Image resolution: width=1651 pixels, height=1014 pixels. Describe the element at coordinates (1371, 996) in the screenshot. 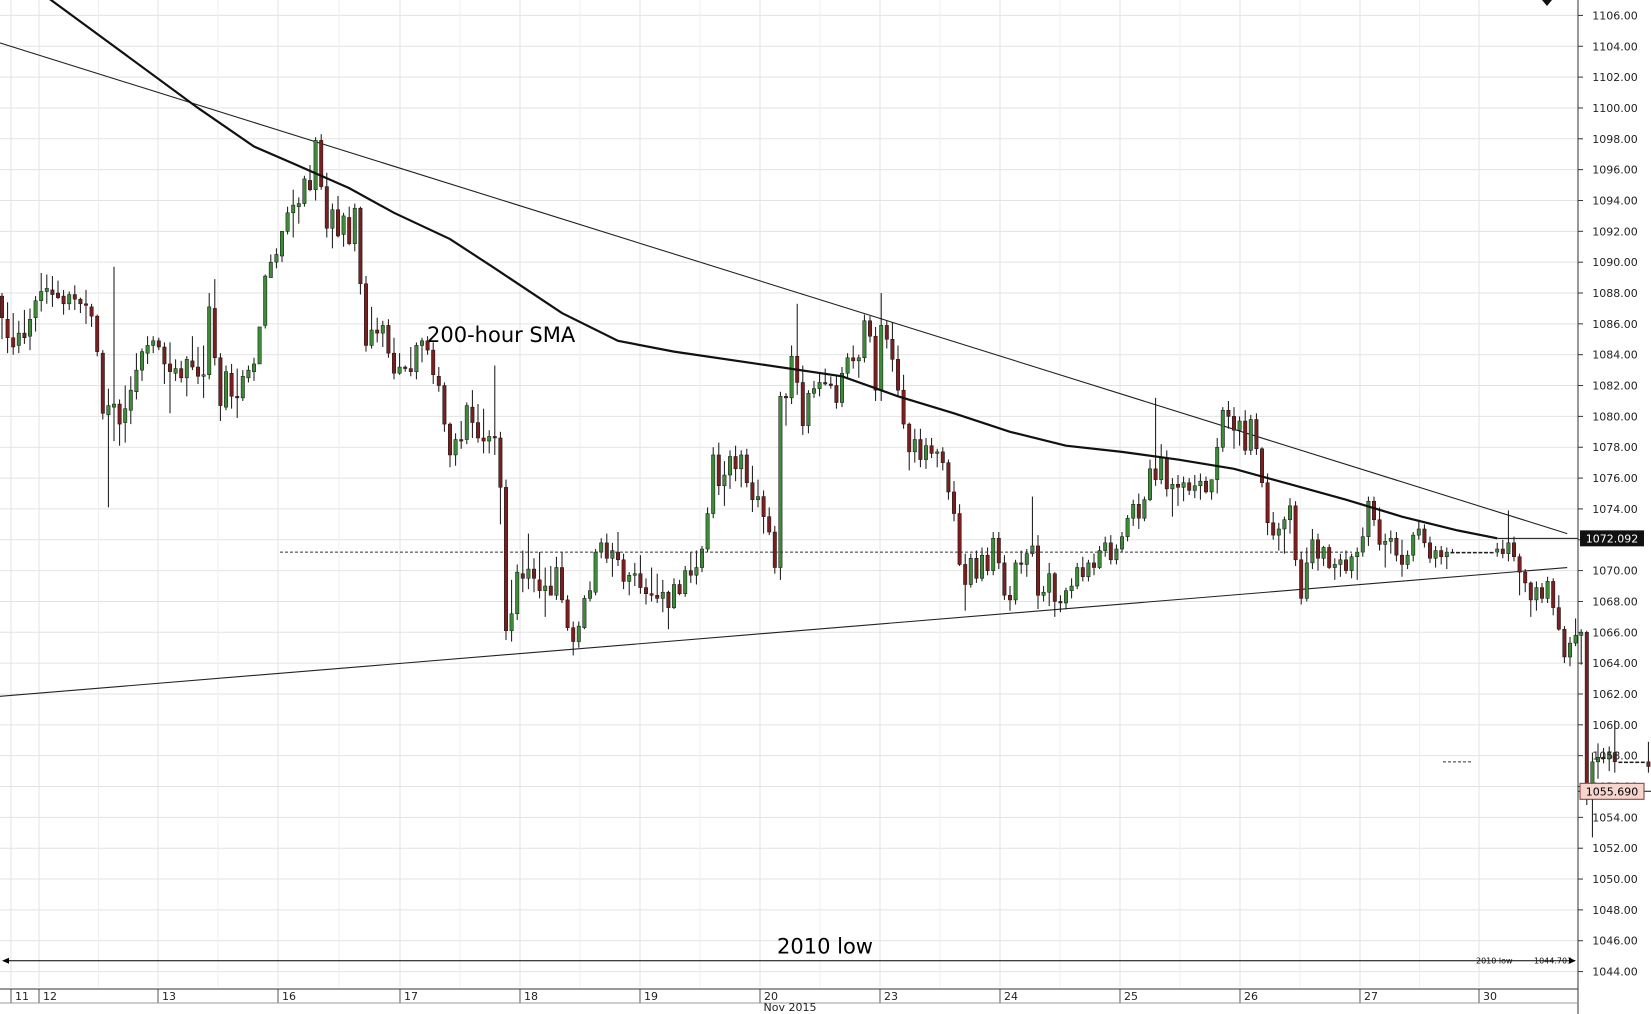

I see `x-tick-label: 27` at that location.